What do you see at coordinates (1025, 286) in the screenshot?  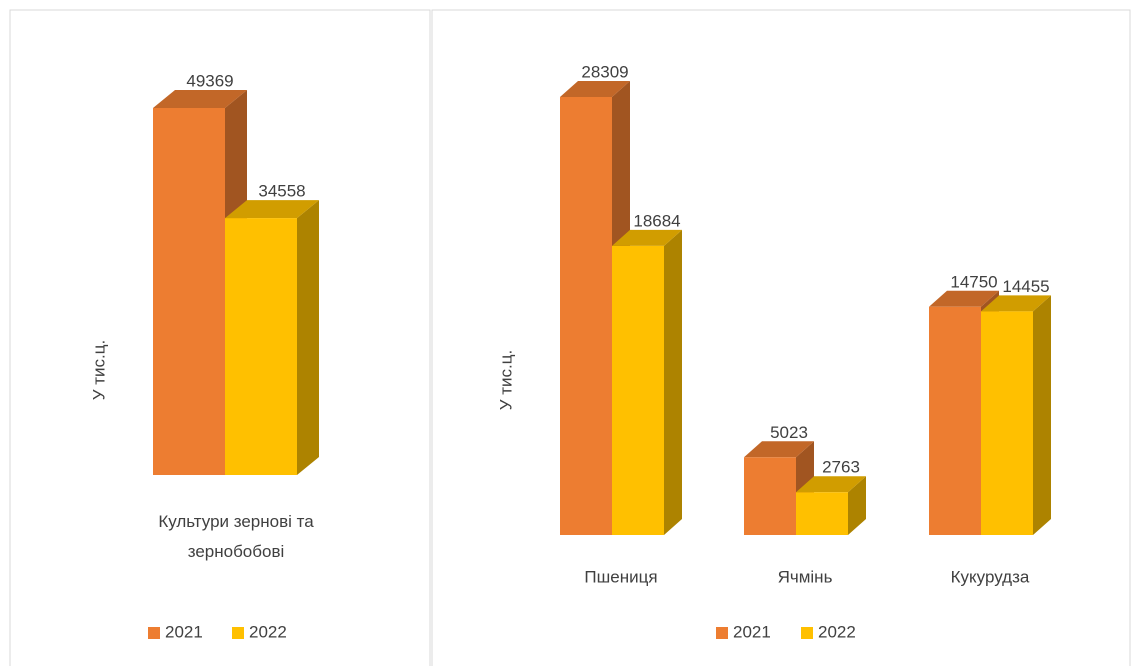 I see `data-label: 14455` at bounding box center [1025, 286].